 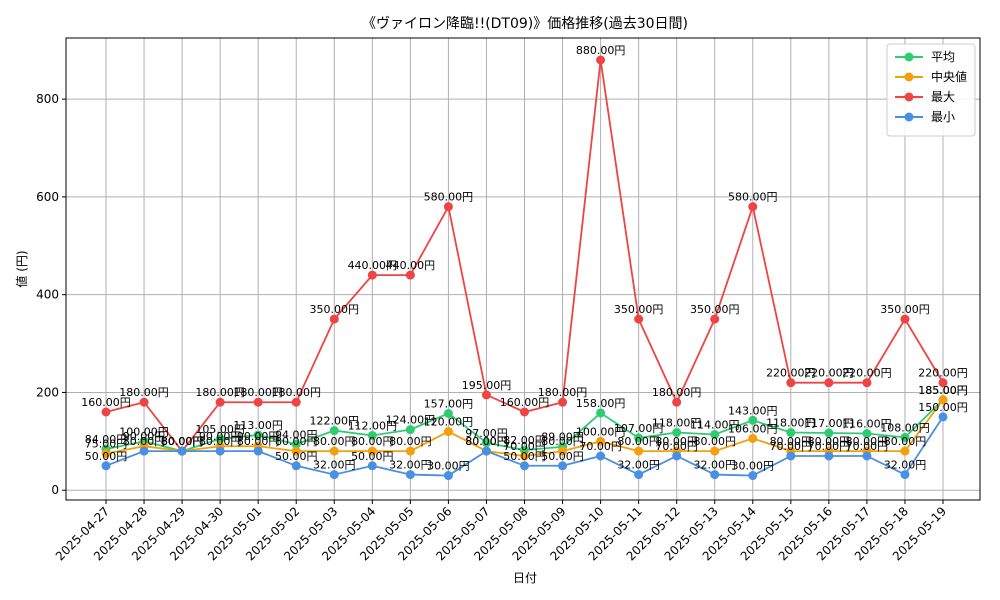 I want to click on data-label: 90.00円, so click(x=220, y=436).